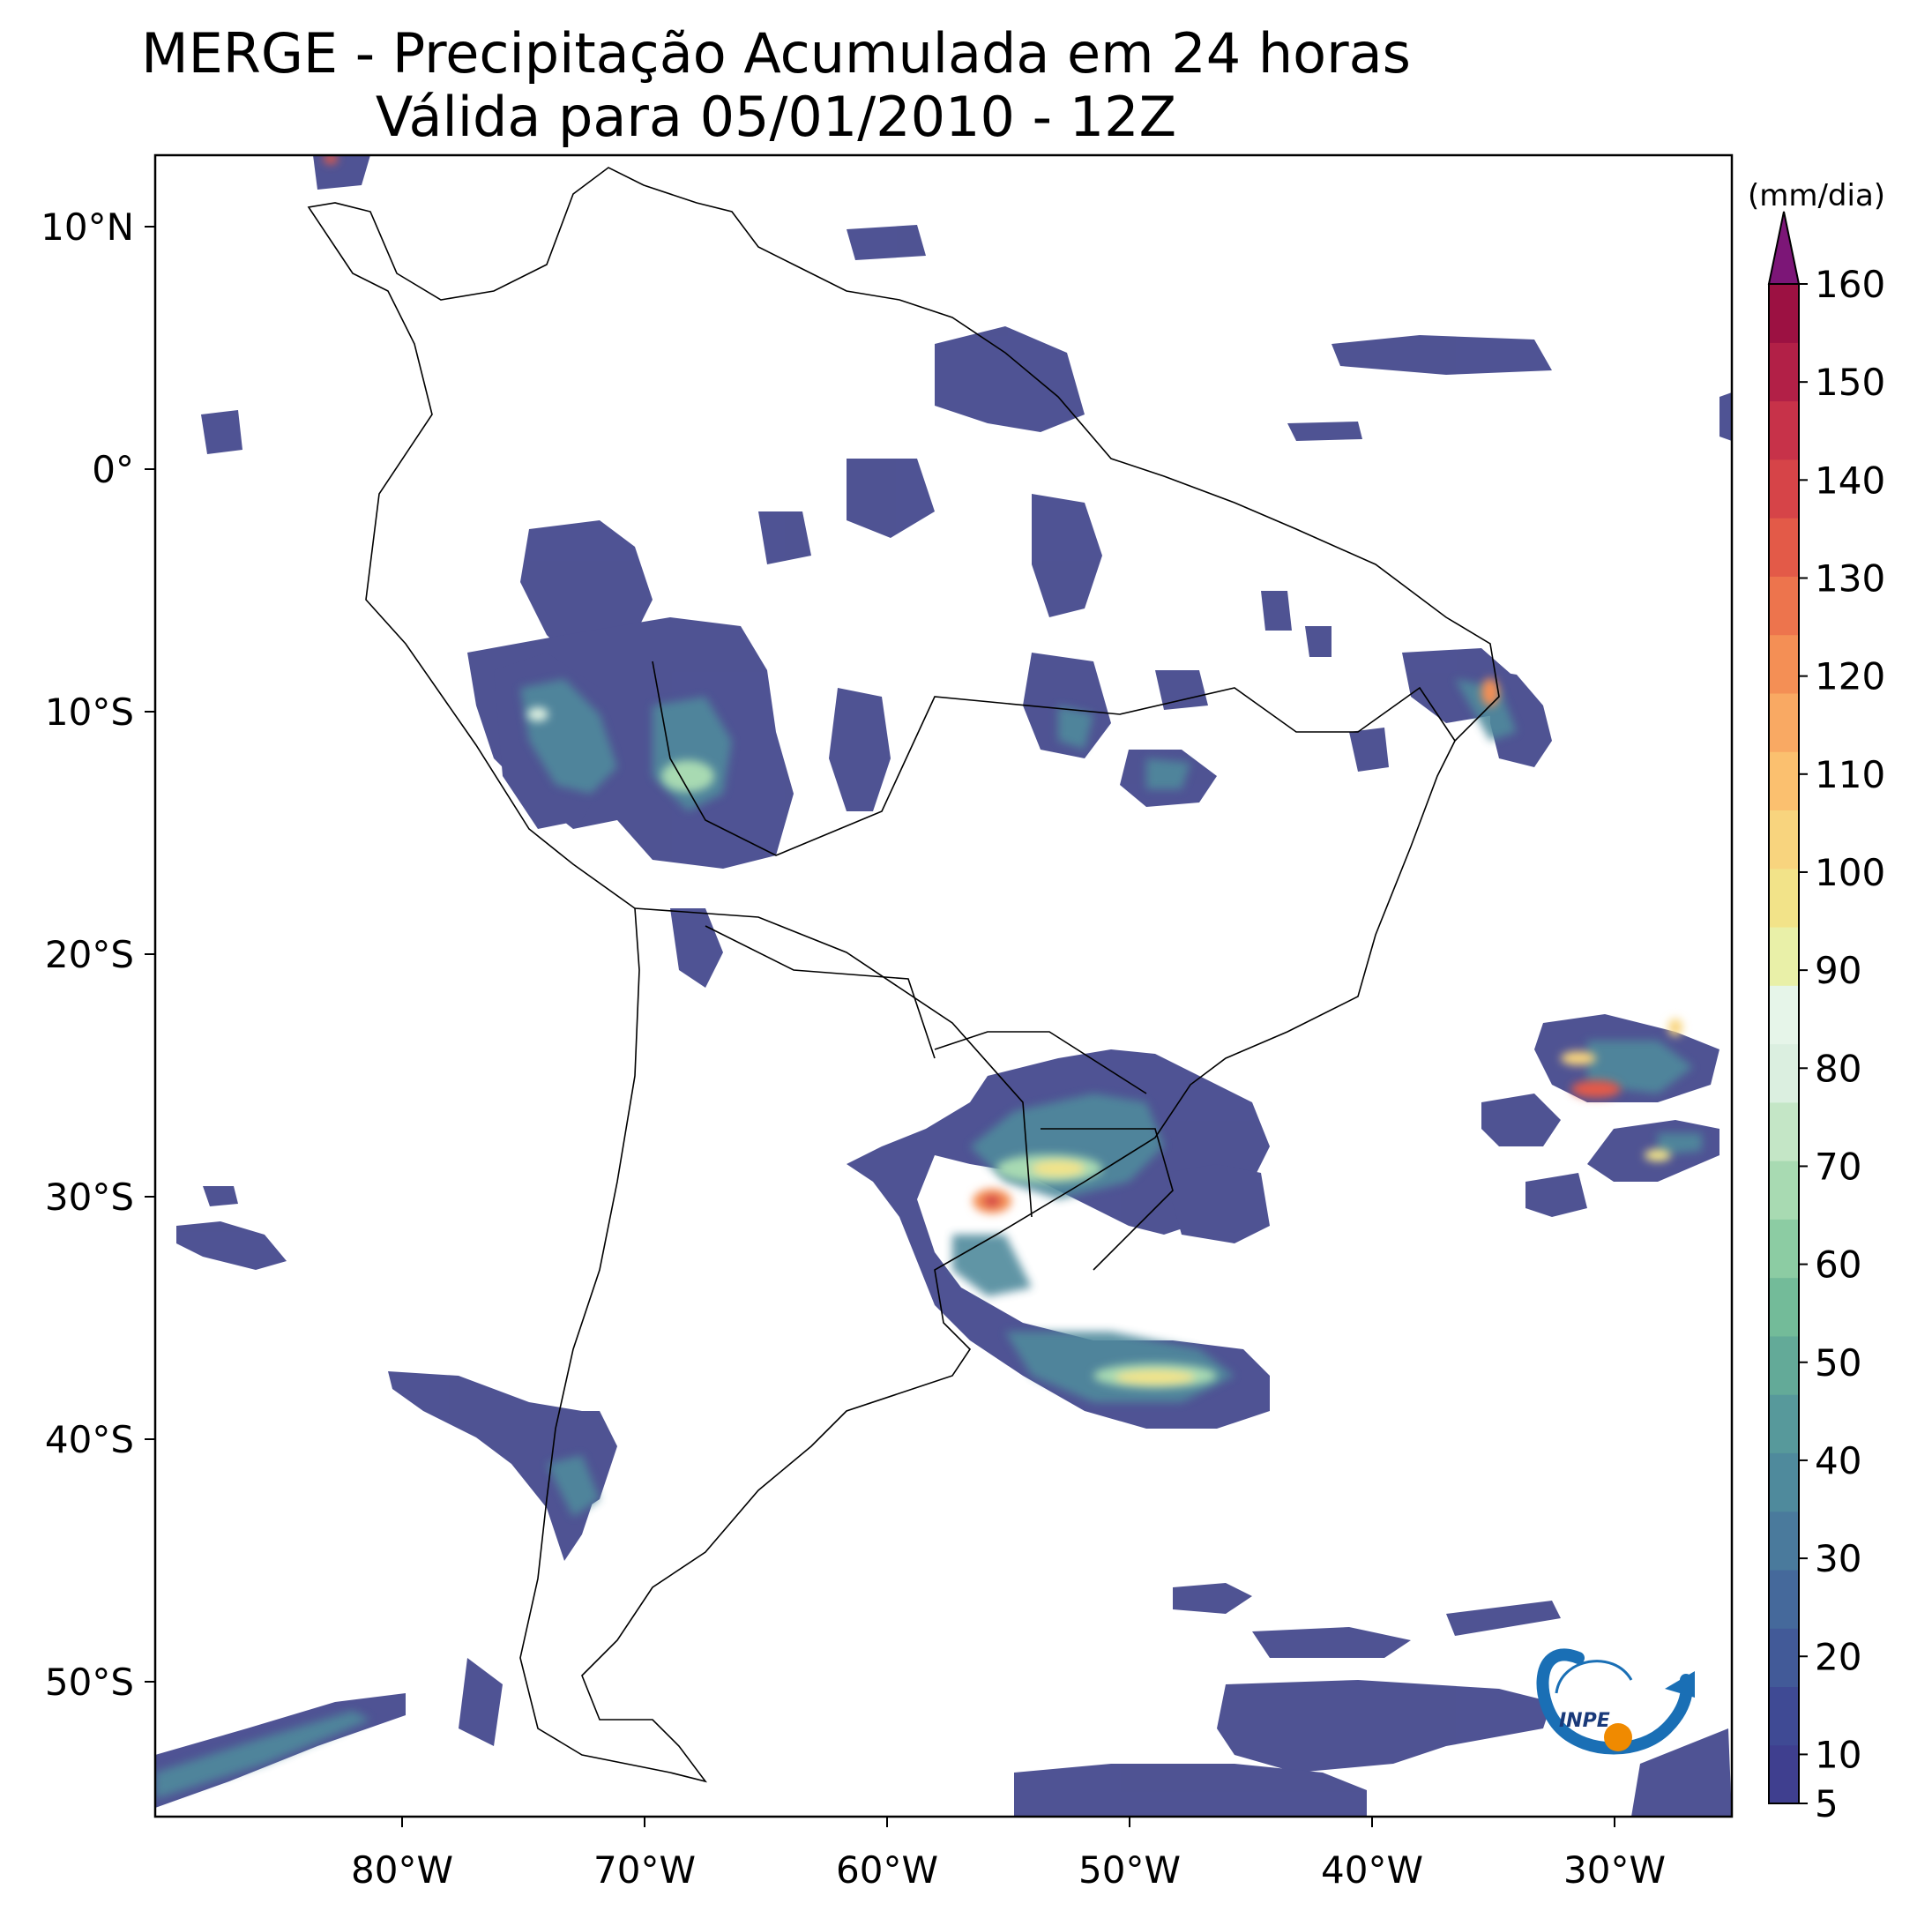  I want to click on logo-text: INPE, so click(1584, 1721).